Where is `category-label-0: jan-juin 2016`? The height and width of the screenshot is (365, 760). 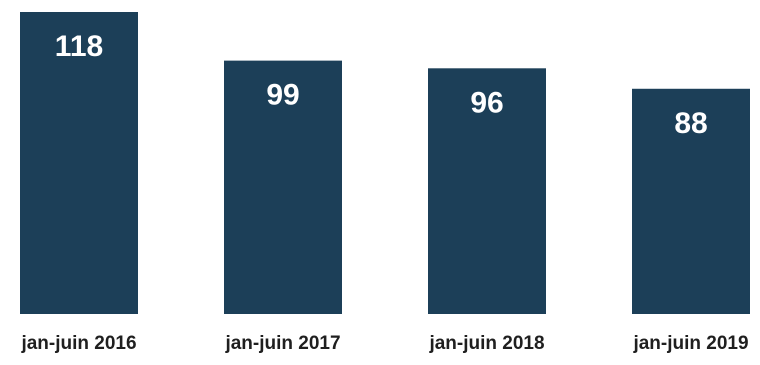
category-label-0: jan-juin 2016 is located at coordinates (78, 343).